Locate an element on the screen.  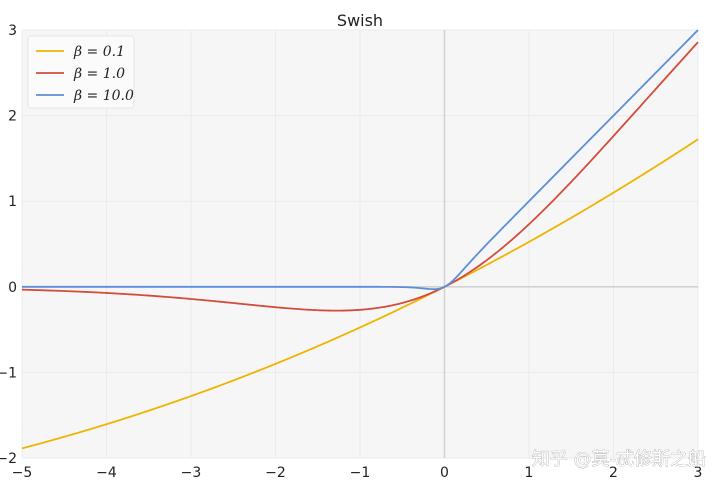
x-tick-label: 2 is located at coordinates (613, 473).